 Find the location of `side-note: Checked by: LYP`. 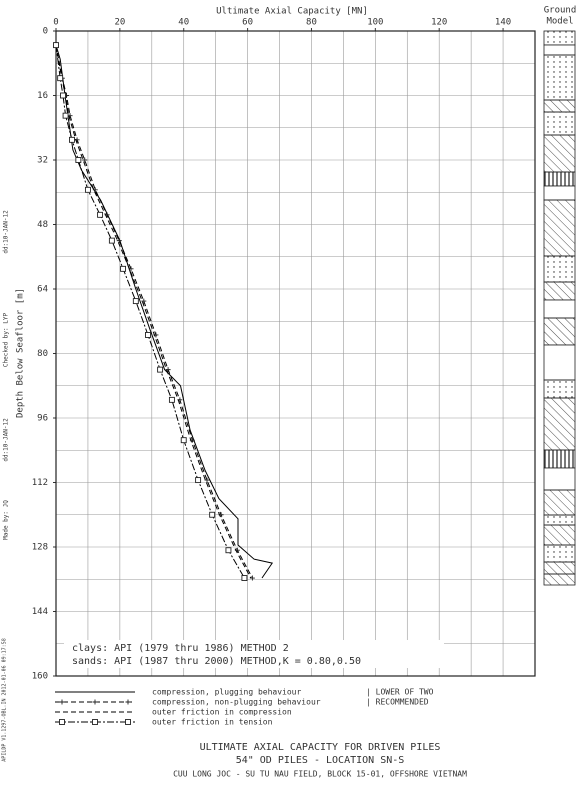

side-note: Checked by: LYP is located at coordinates (6, 340).